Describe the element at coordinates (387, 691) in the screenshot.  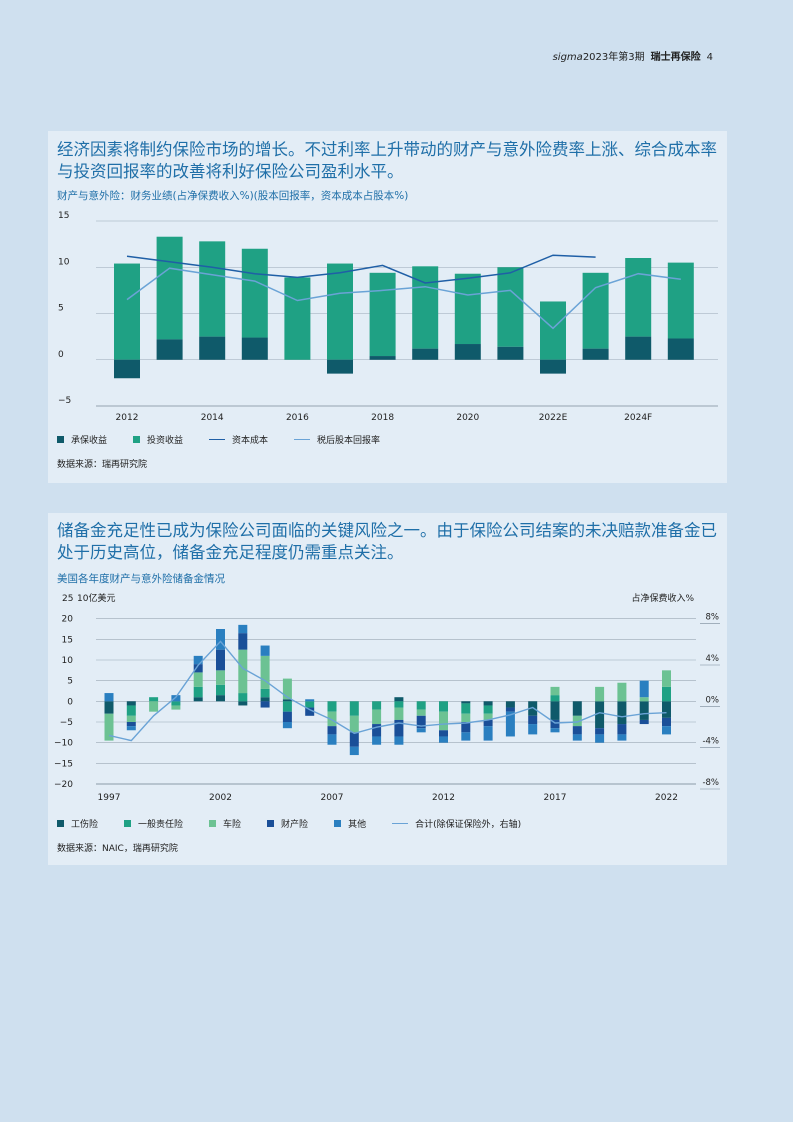
I see `total-line` at that location.